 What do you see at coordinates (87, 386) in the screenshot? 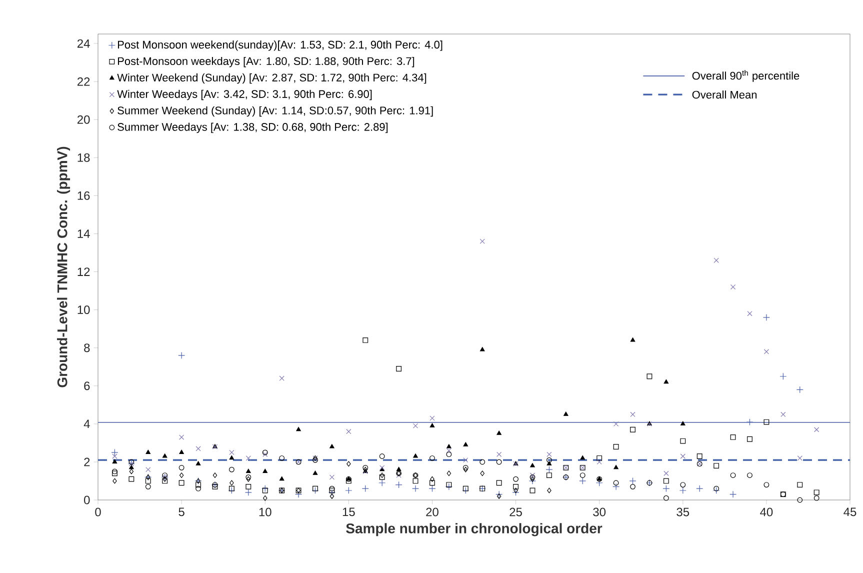
I see `y-tick-label: 6` at bounding box center [87, 386].